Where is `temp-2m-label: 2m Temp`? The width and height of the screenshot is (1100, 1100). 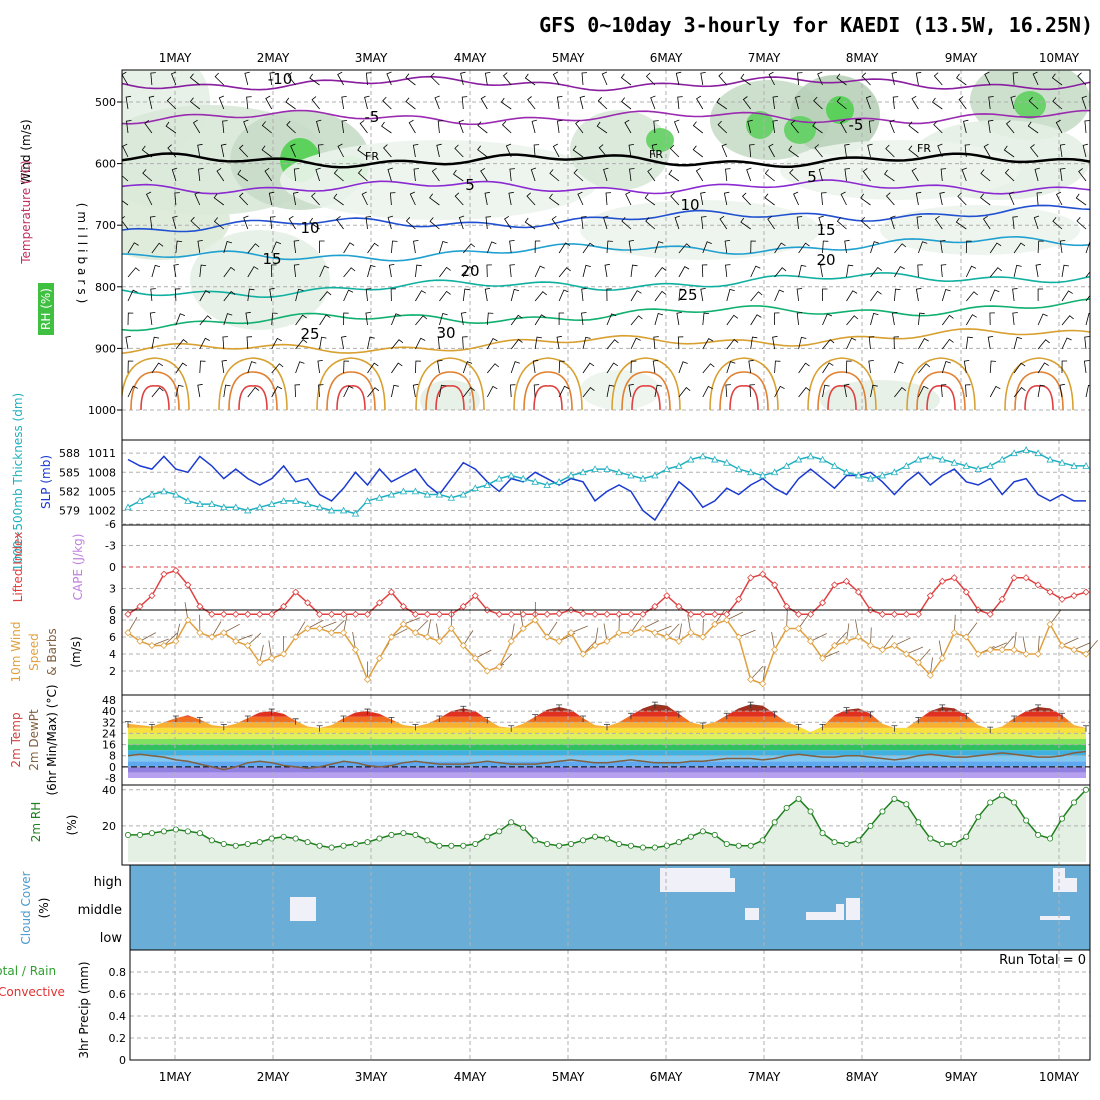 temp-2m-label: 2m Temp is located at coordinates (16, 739).